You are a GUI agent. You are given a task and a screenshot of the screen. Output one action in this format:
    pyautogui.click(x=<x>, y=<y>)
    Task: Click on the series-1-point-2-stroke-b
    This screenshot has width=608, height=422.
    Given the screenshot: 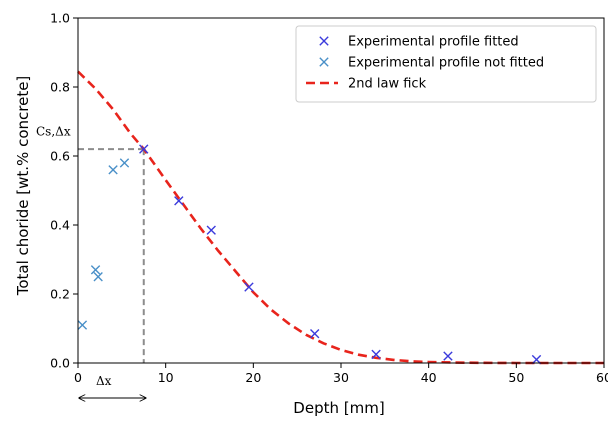 What is the action you would take?
    pyautogui.click(x=98, y=277)
    